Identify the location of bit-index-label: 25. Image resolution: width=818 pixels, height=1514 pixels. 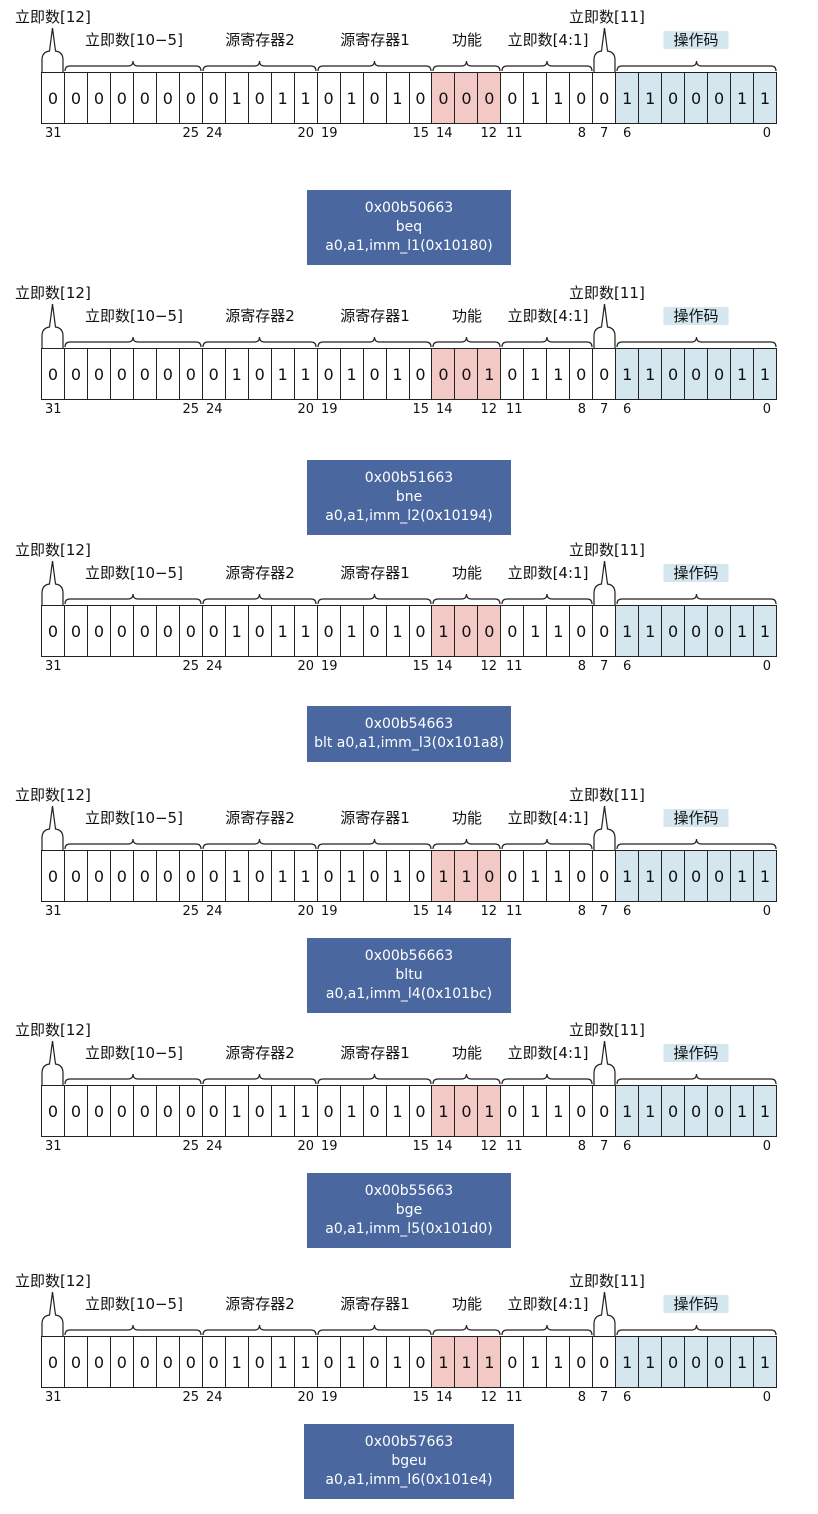
(190, 1397).